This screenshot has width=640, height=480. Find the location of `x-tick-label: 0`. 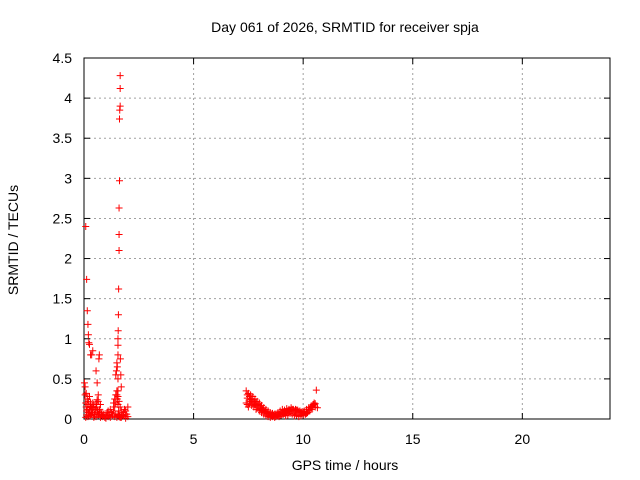

x-tick-label: 0 is located at coordinates (84, 439).